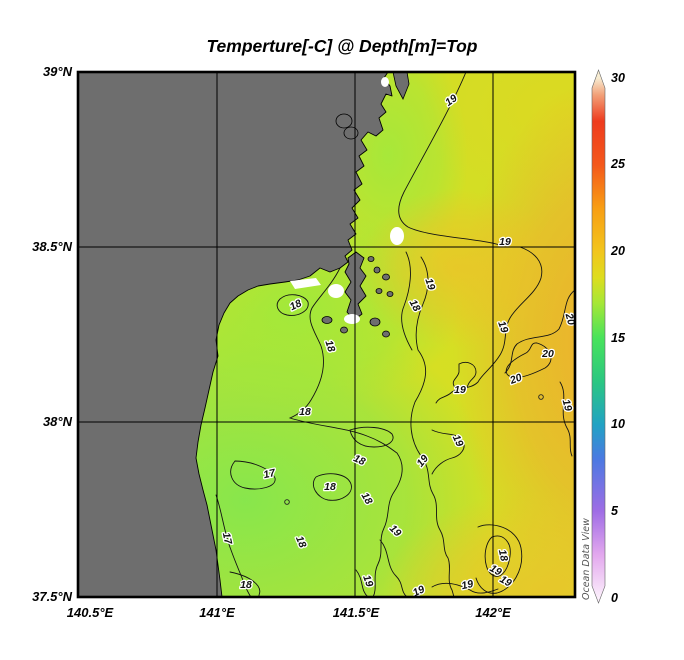  What do you see at coordinates (617, 251) in the screenshot?
I see `colorbar-tick-label: 20` at bounding box center [617, 251].